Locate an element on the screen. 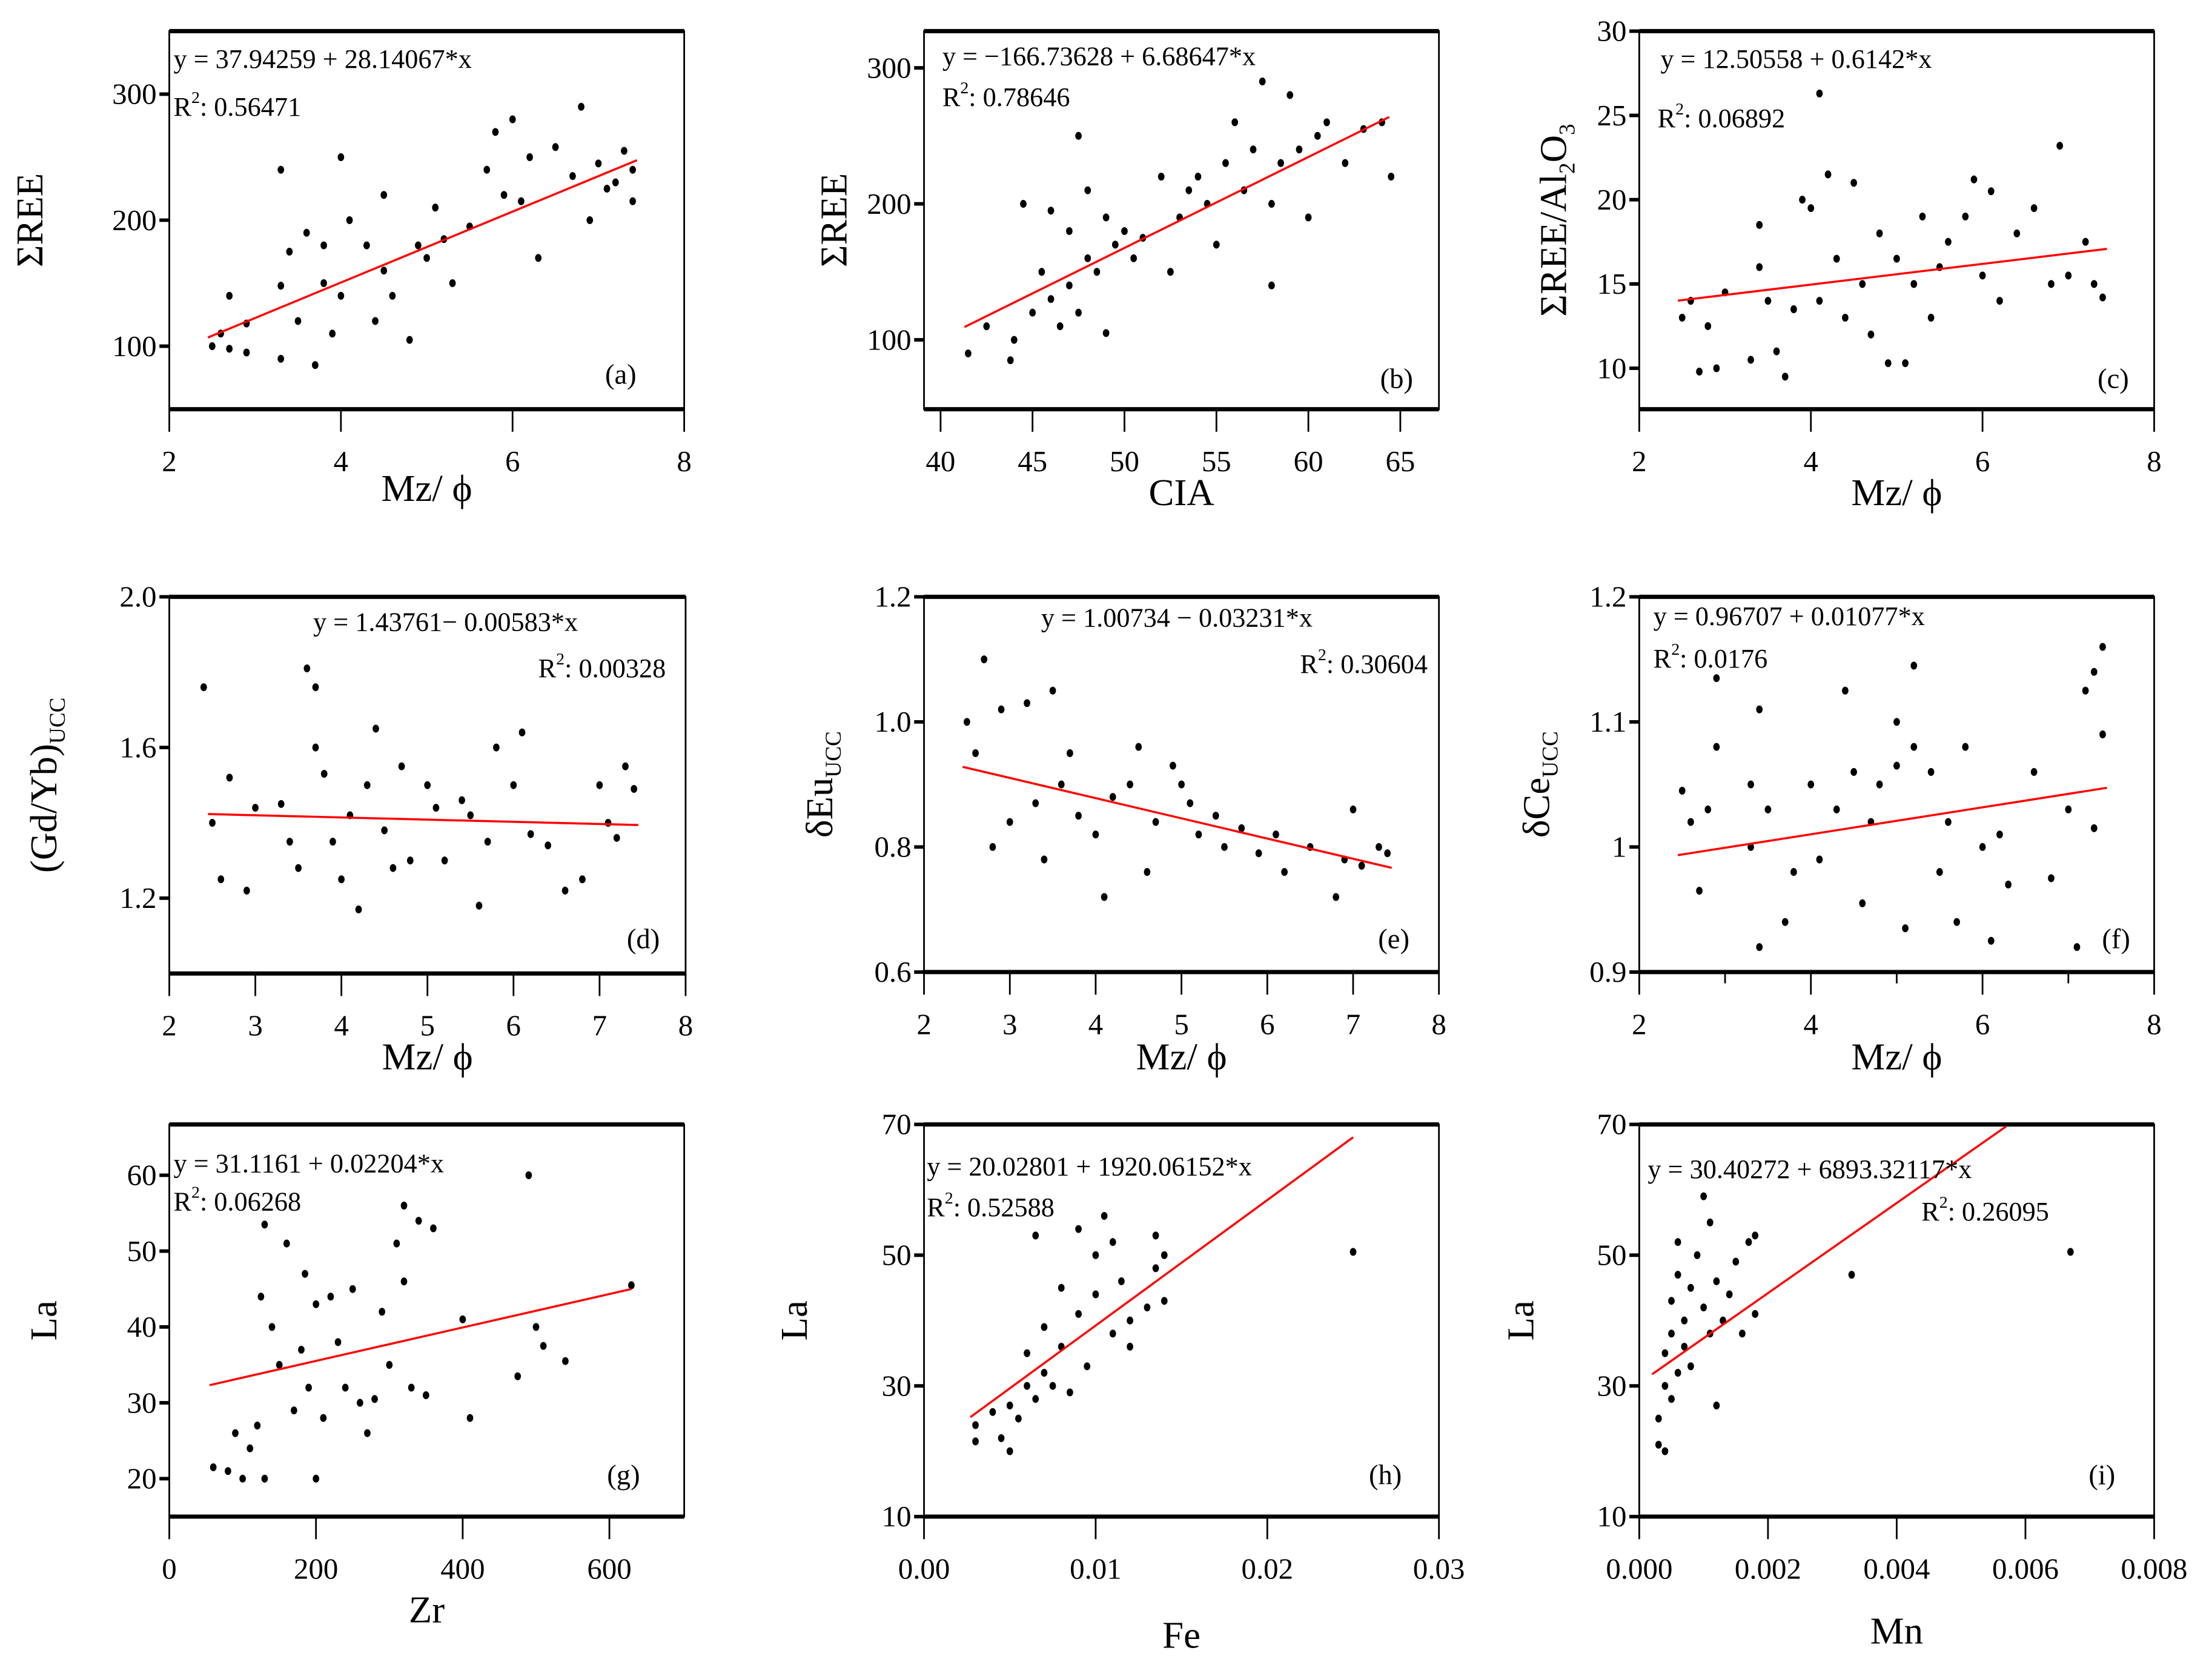 The height and width of the screenshot is (1662, 2212). x-tick-label: 4 is located at coordinates (1095, 1024).